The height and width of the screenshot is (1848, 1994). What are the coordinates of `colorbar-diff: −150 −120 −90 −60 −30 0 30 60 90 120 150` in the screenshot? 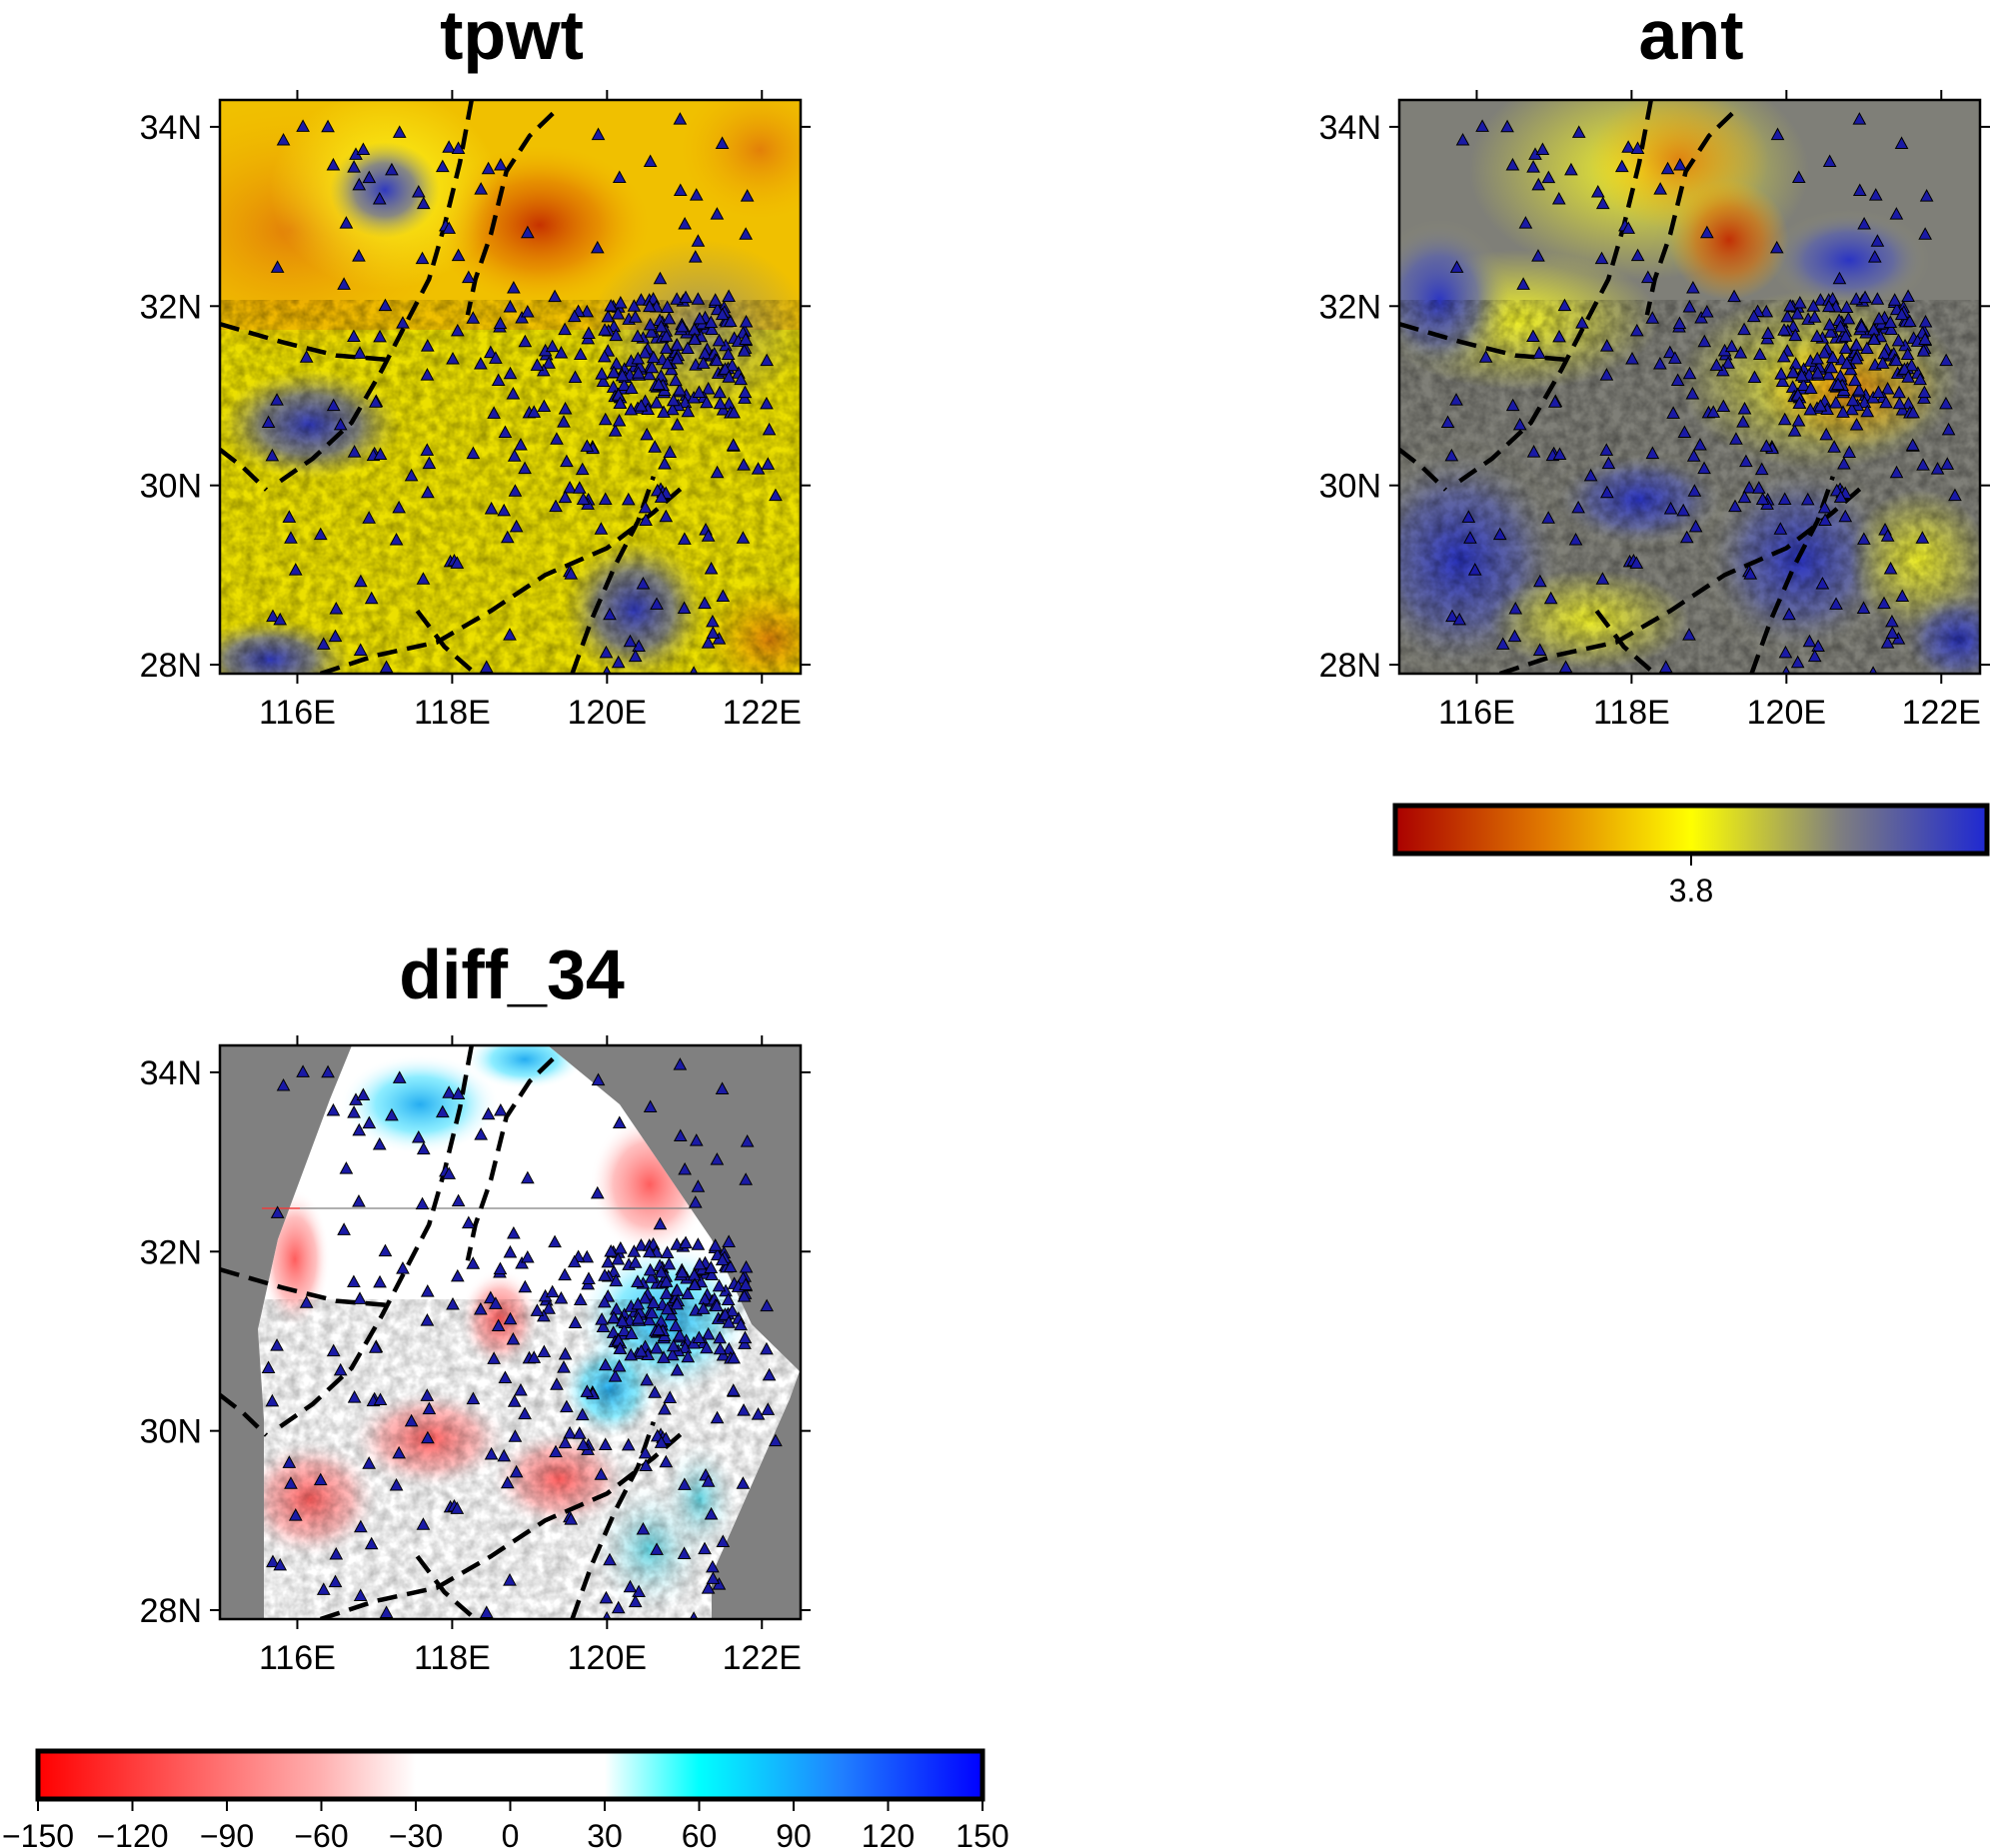 It's located at (505, 1798).